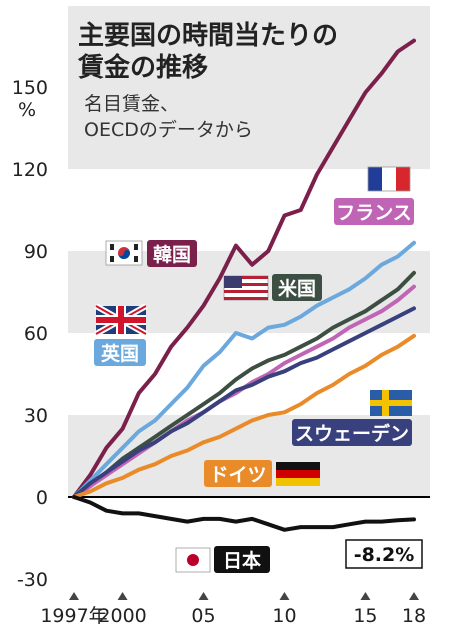 The height and width of the screenshot is (640, 460). I want to click on flag-uk-icon, so click(121, 320).